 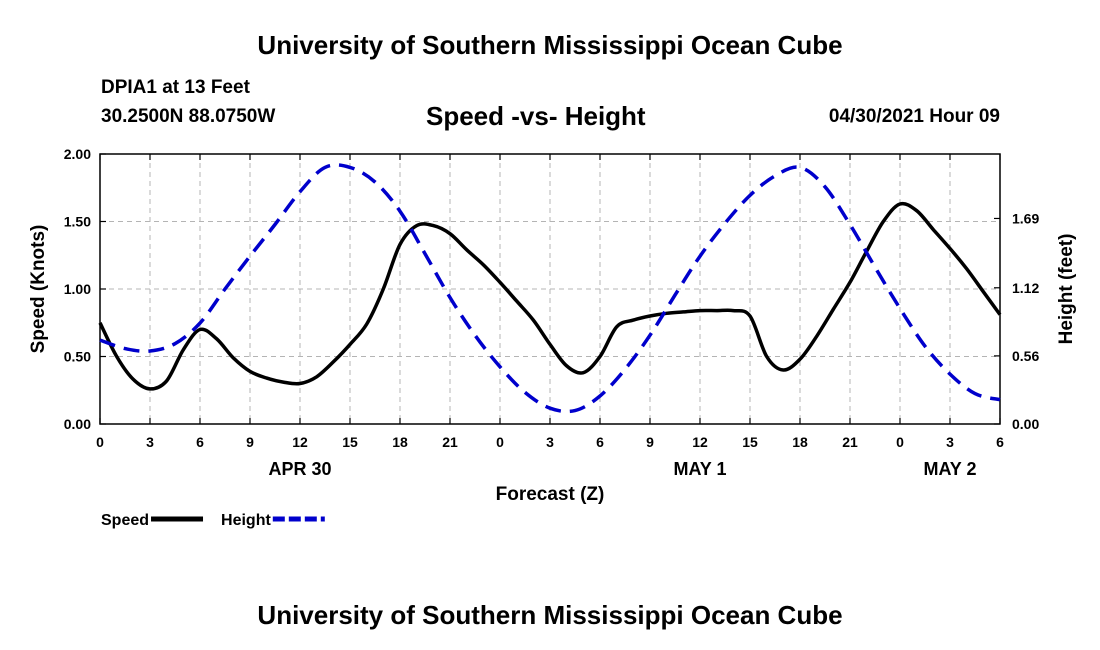 What do you see at coordinates (38, 289) in the screenshot?
I see `y-left-axis-title: Speed (Knots)` at bounding box center [38, 289].